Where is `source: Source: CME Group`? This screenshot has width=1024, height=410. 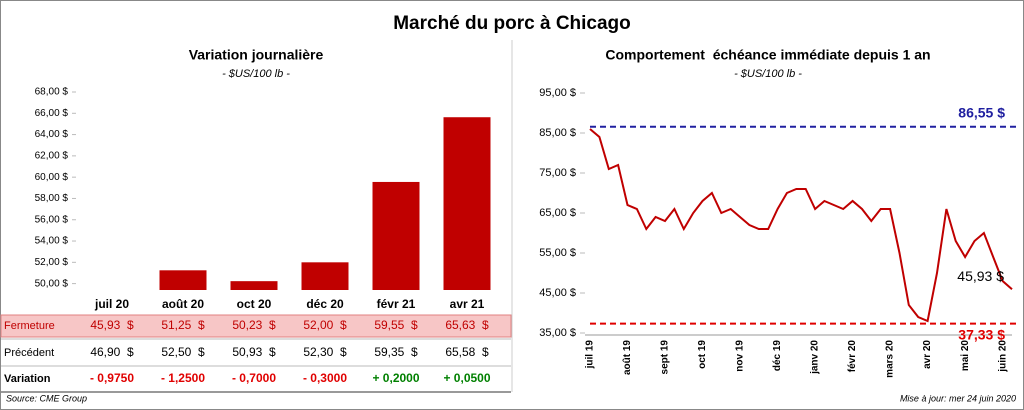
source: Source: CME Group is located at coordinates (46, 398).